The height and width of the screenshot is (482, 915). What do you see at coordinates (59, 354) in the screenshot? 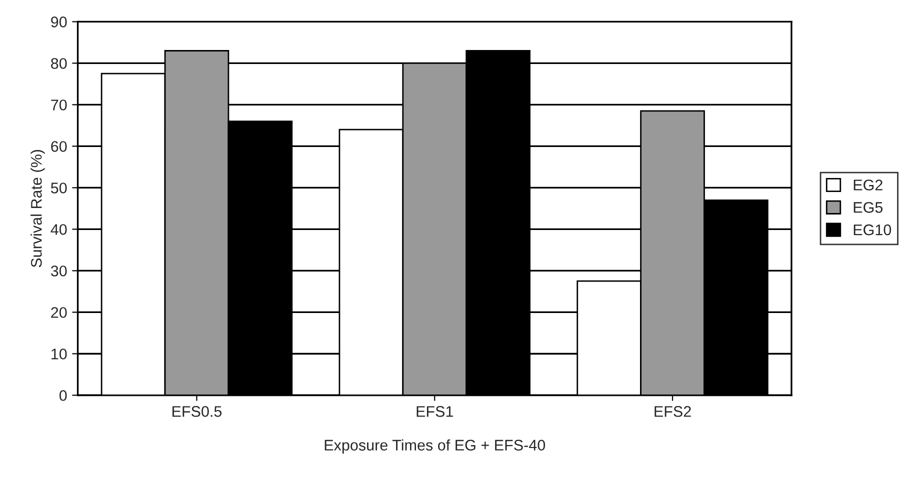
I see `y-tick-label: 10` at bounding box center [59, 354].